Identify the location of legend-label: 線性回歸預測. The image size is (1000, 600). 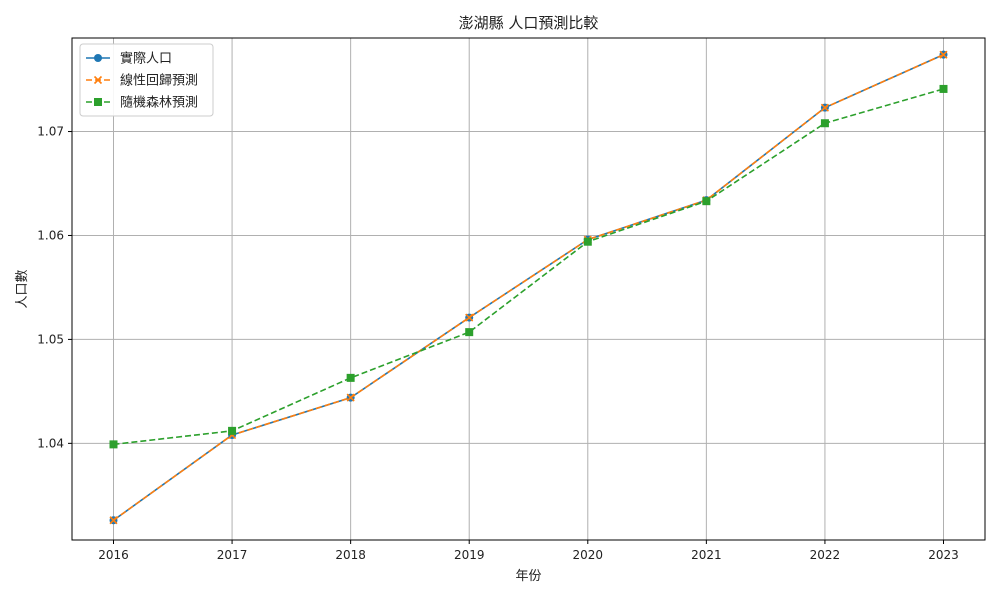
(159, 81).